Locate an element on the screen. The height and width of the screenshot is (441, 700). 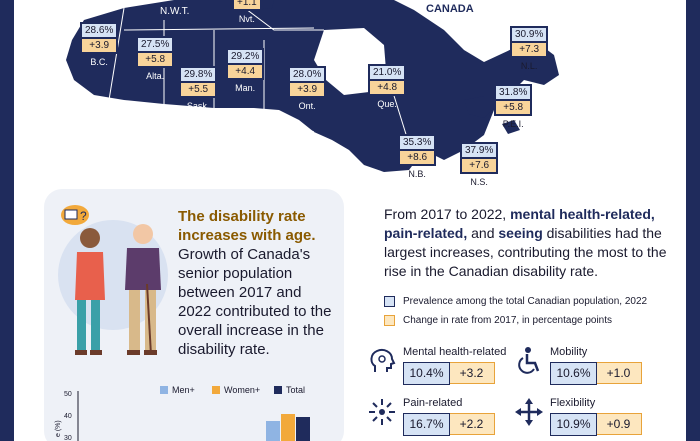
province-name: Man. is located at coordinates (245, 88).